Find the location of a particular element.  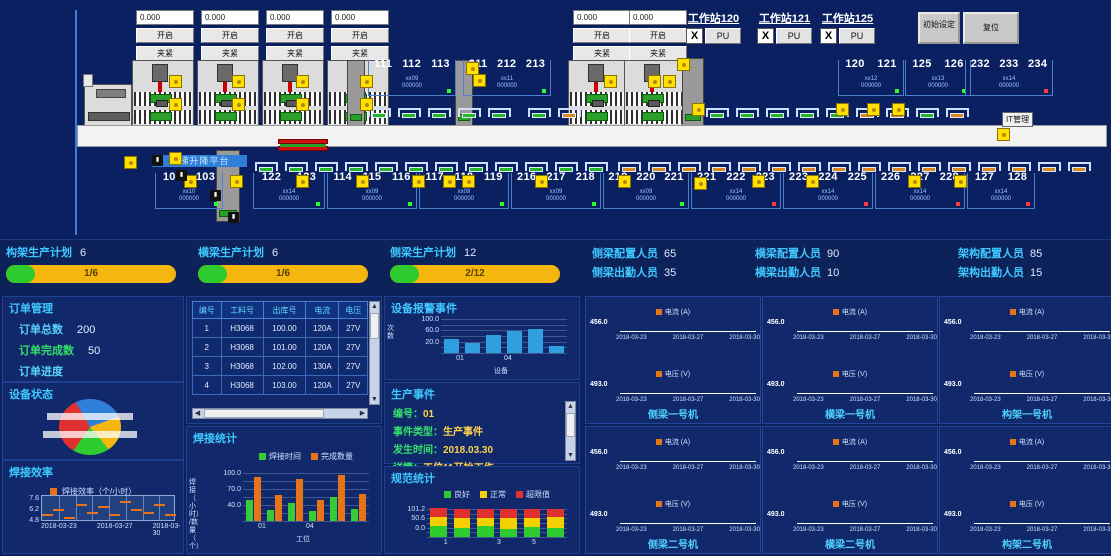

x-tick-label: 2018-03-23 is located at coordinates (985, 400).